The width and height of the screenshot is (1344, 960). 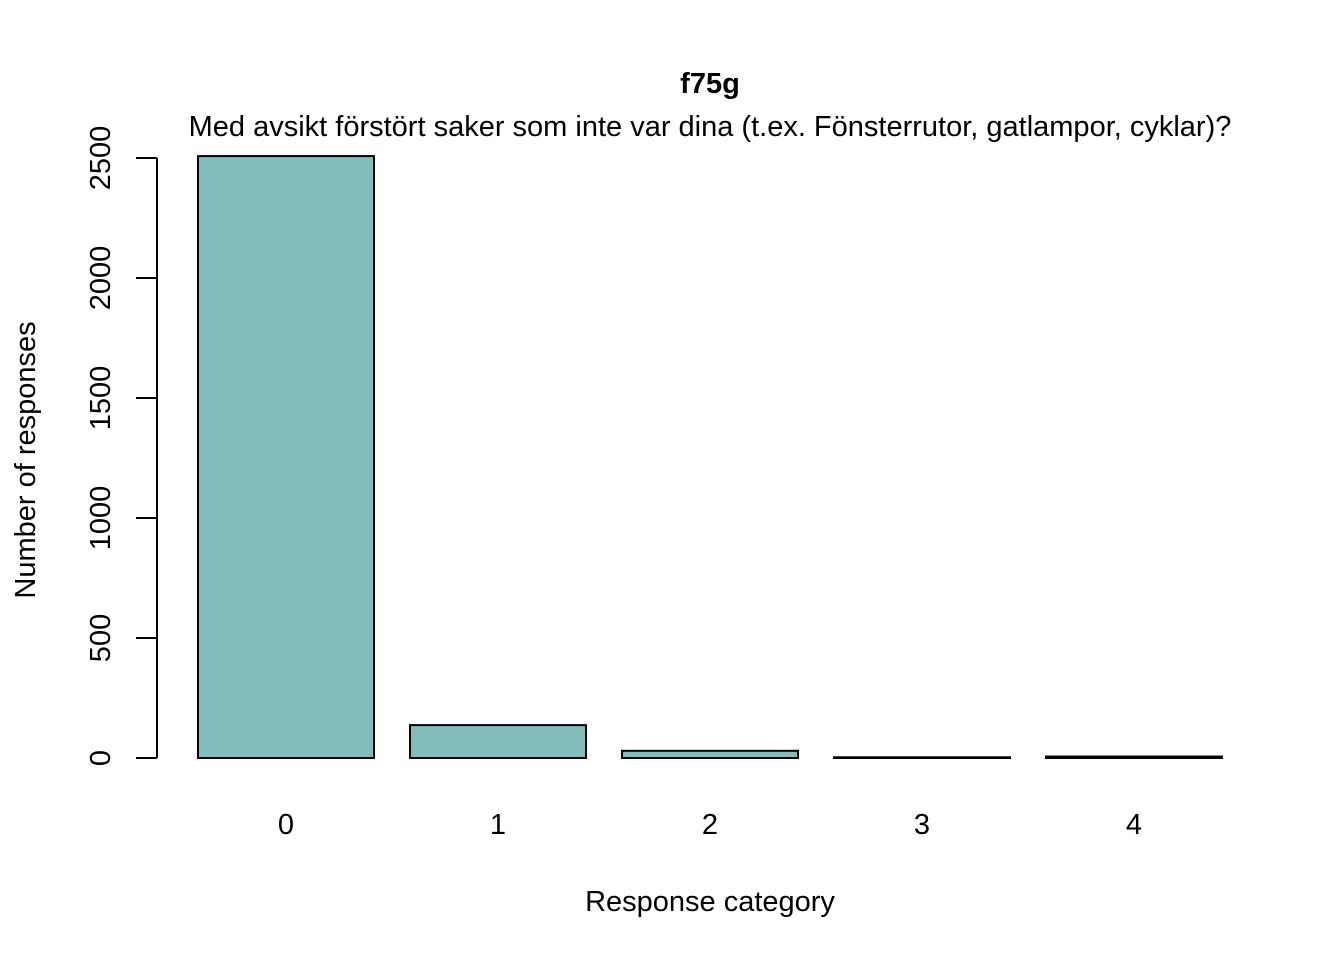 What do you see at coordinates (710, 84) in the screenshot?
I see `chart-title: f75g` at bounding box center [710, 84].